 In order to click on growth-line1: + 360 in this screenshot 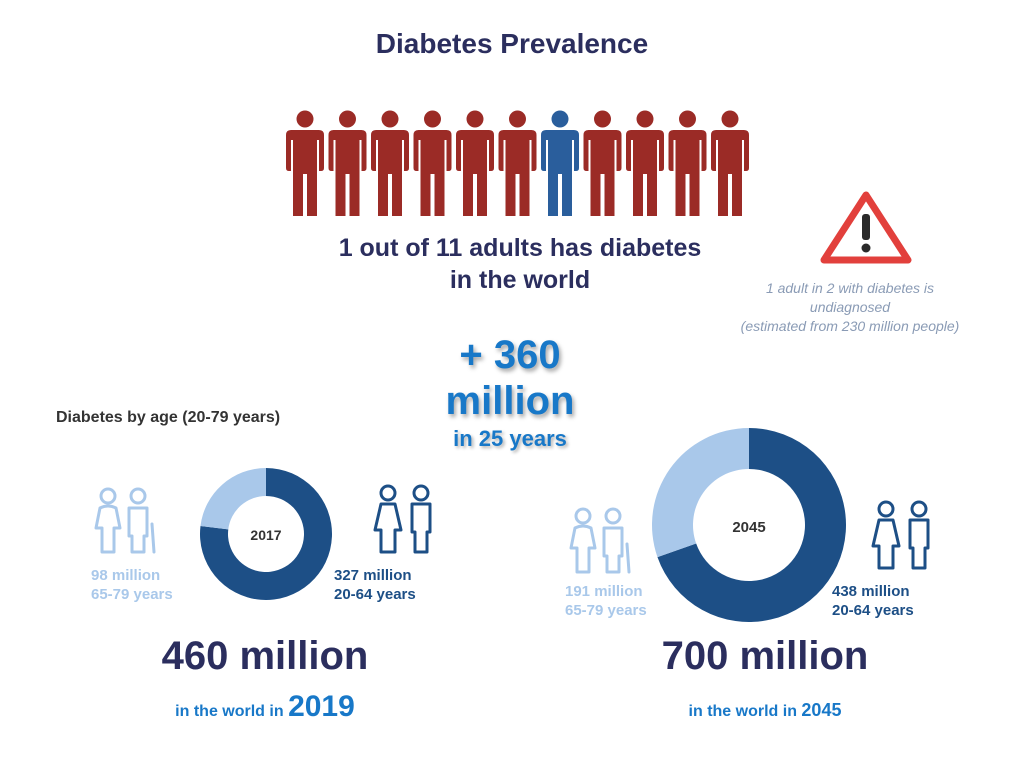, I will do `click(510, 355)`.